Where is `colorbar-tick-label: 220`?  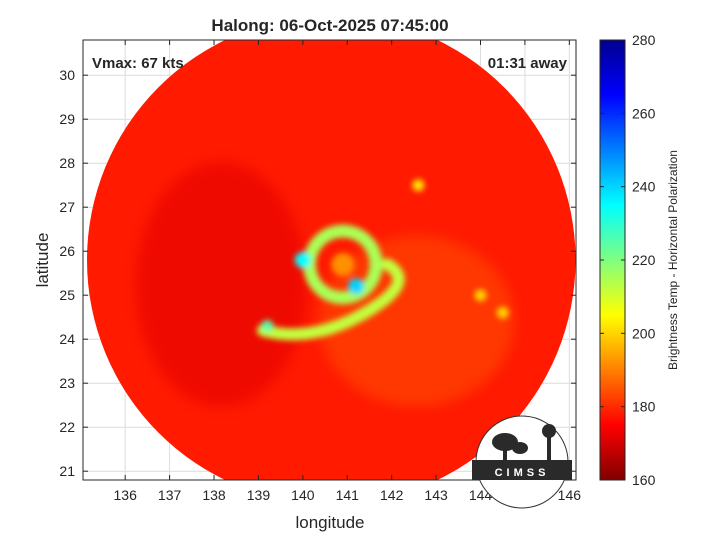 colorbar-tick-label: 220 is located at coordinates (644, 260).